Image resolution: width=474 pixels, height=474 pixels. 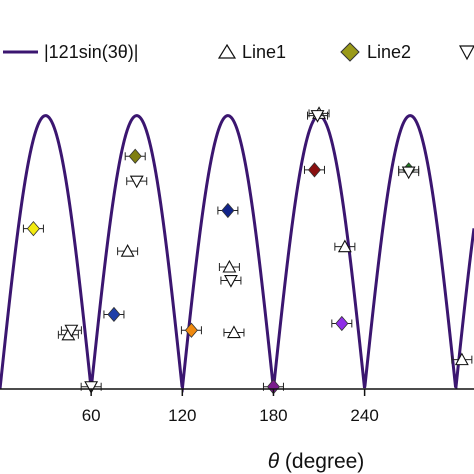 I want to click on x-axis-unit: (degree), so click(x=321, y=461).